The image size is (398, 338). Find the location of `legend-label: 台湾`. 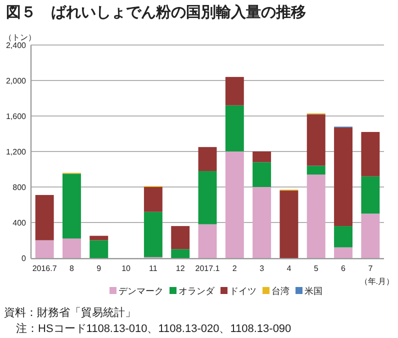

legend-label: 台湾 is located at coordinates (281, 291).